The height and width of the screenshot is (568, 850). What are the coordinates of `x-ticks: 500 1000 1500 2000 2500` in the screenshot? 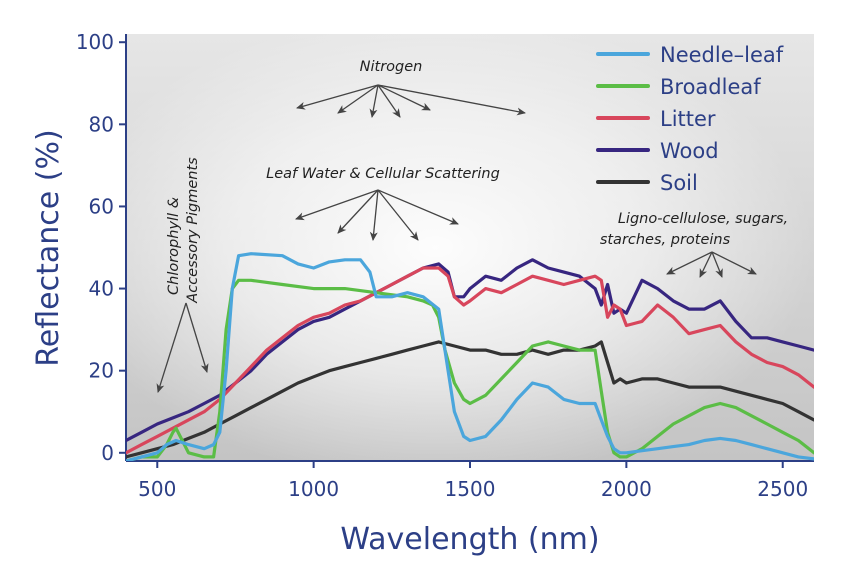 It's located at (473, 481).